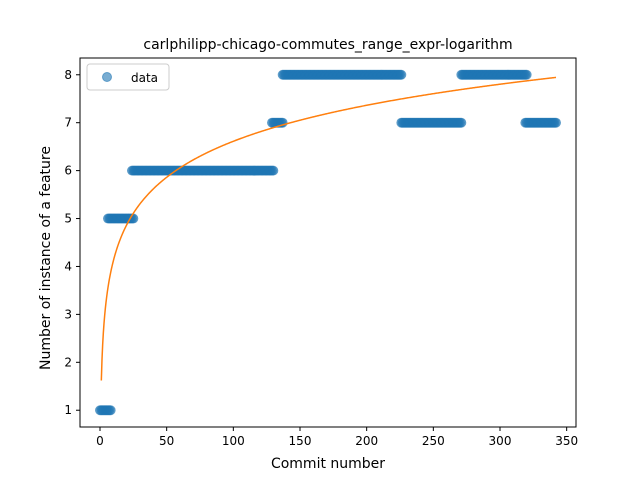 Image resolution: width=640 pixels, height=480 pixels. What do you see at coordinates (68, 123) in the screenshot?
I see `y-tick-label: 7` at bounding box center [68, 123].